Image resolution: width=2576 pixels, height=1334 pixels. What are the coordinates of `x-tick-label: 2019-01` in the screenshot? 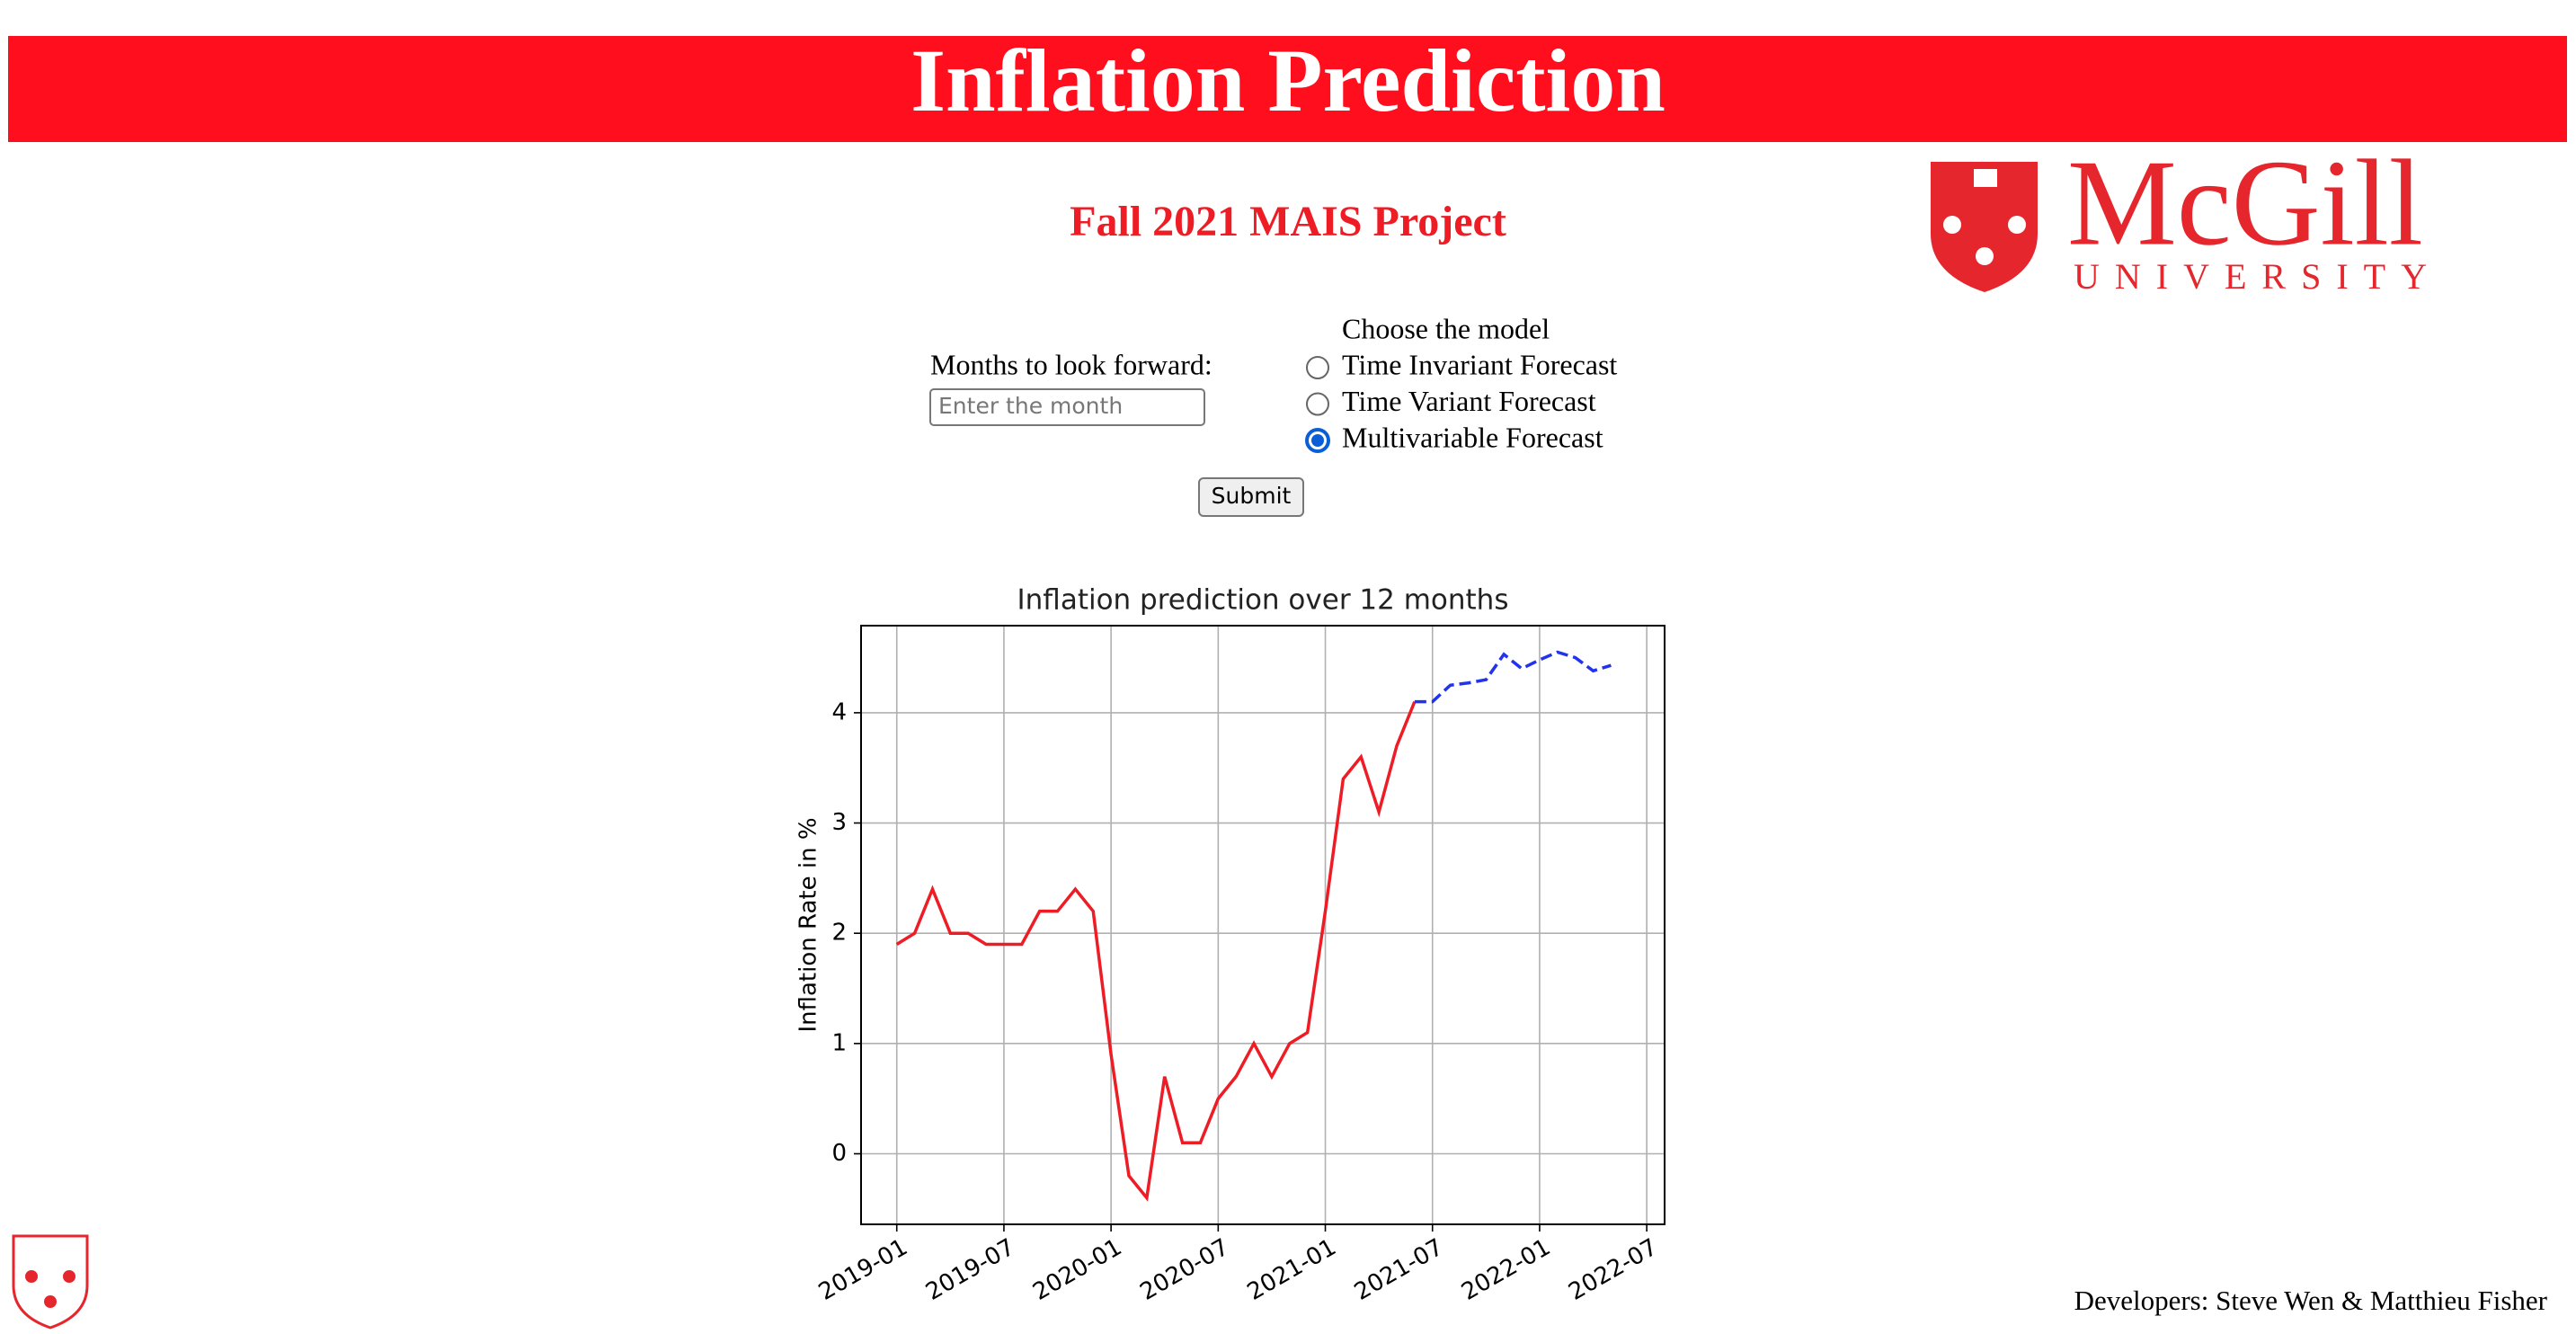 It's located at (863, 1270).